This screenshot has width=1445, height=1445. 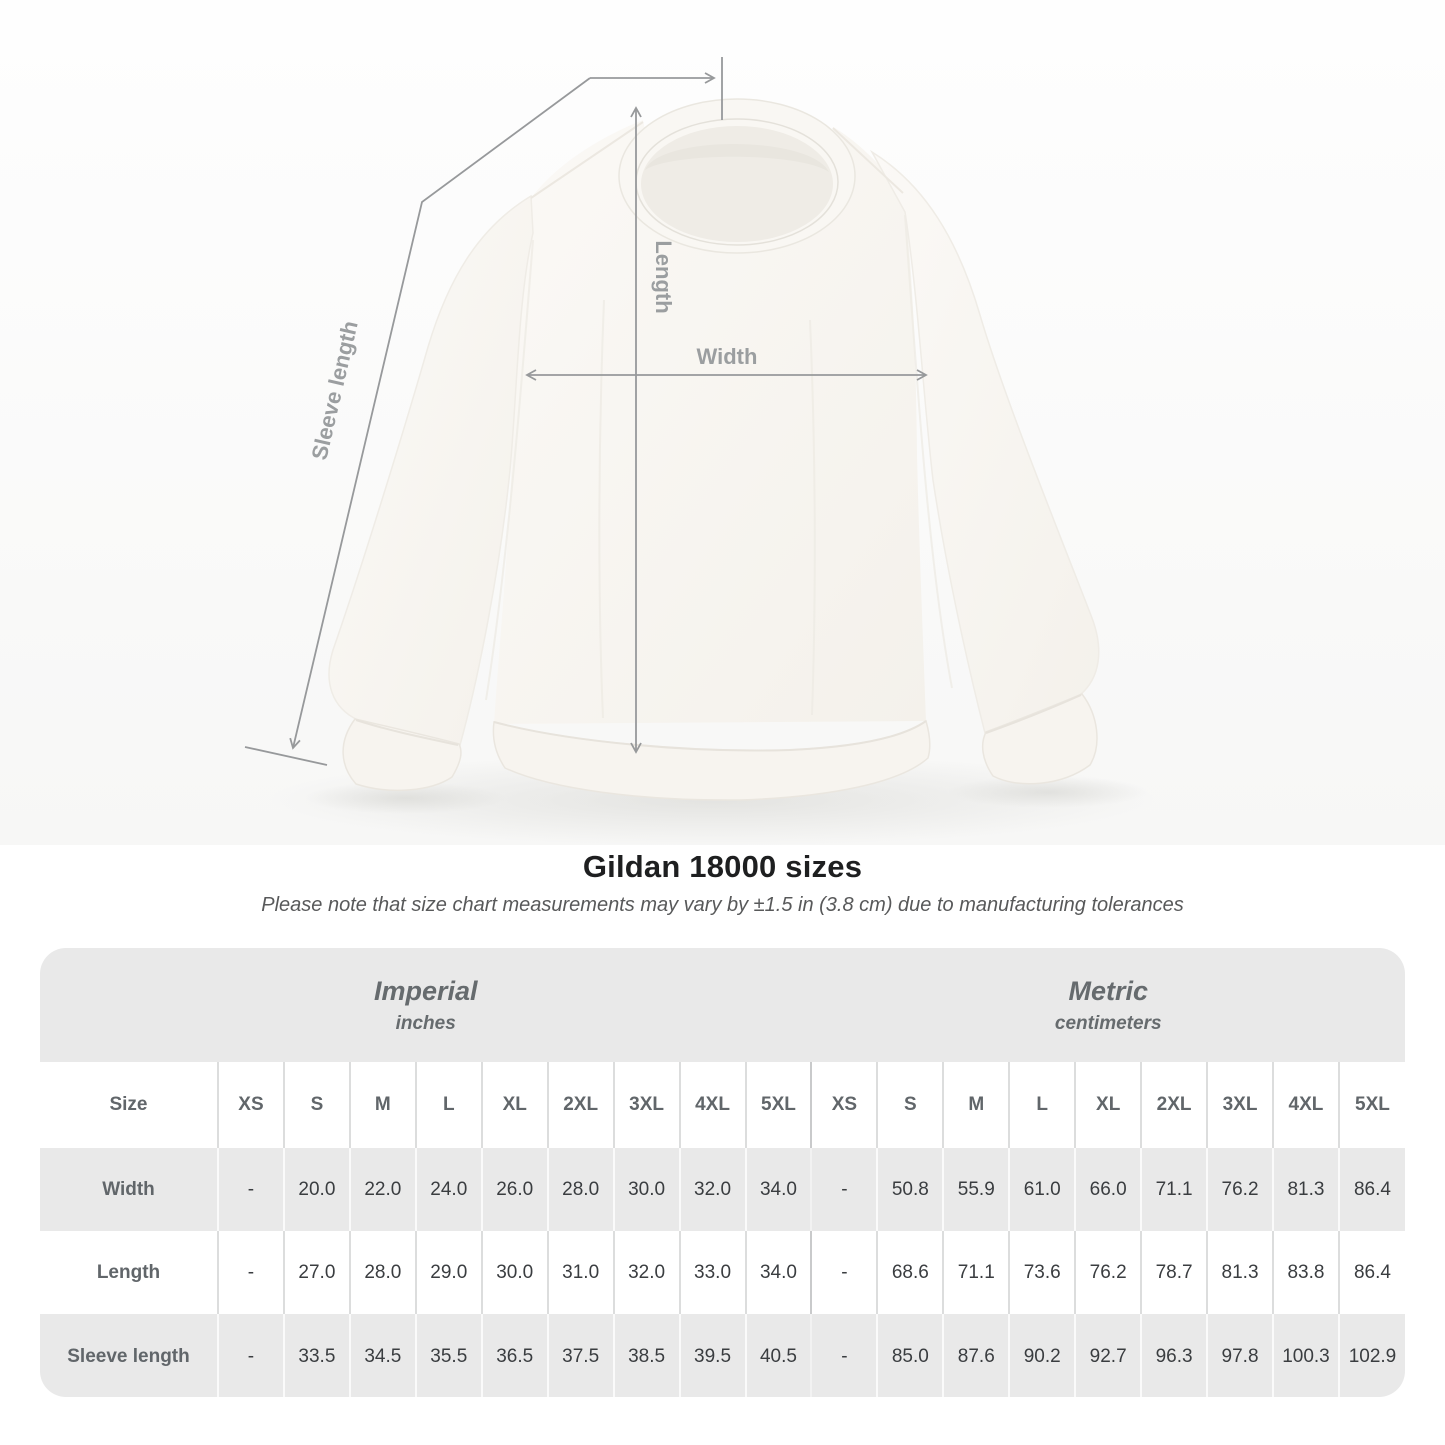 What do you see at coordinates (1042, 1272) in the screenshot?
I see `value-cell: 73.6` at bounding box center [1042, 1272].